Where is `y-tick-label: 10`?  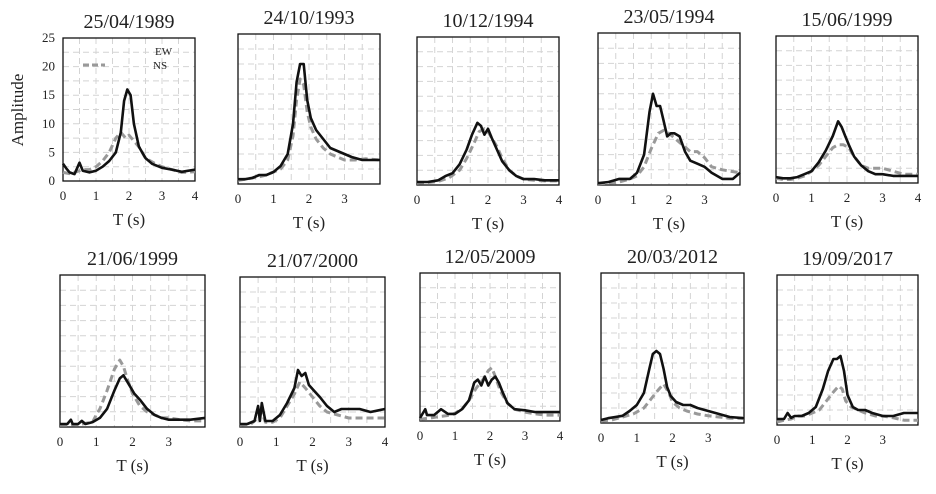 y-tick-label: 10 is located at coordinates (48, 123).